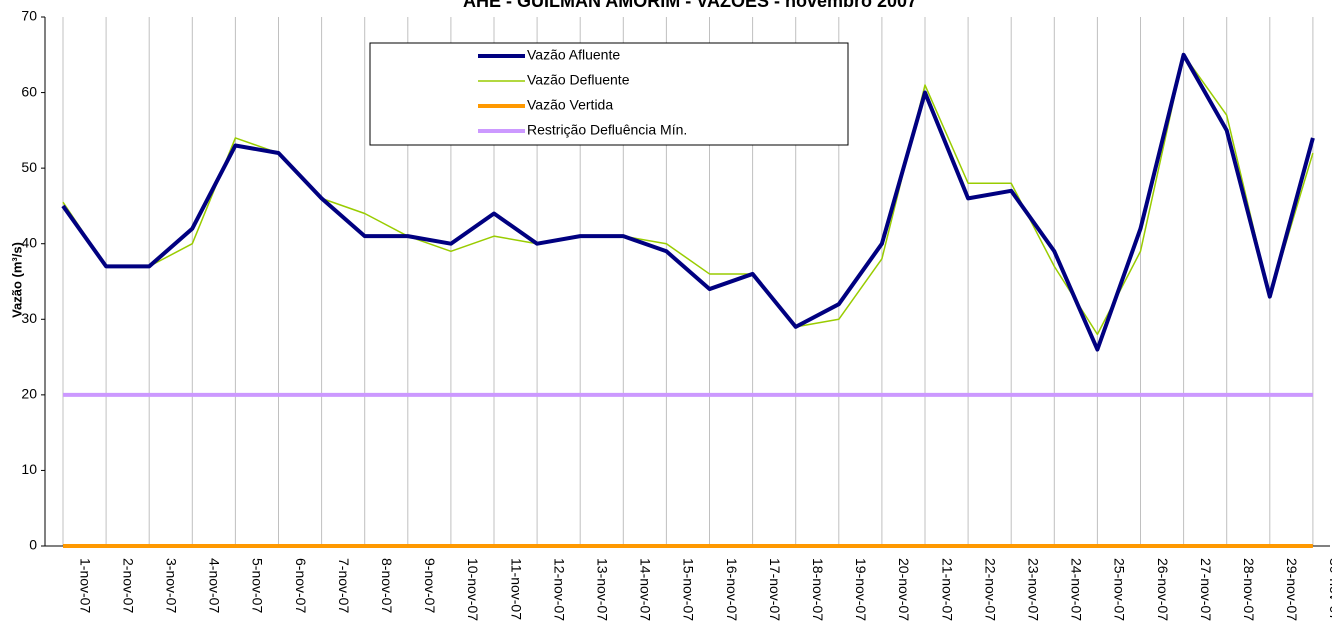  I want to click on x-tick-label: 20-nov-07, so click(904, 589).